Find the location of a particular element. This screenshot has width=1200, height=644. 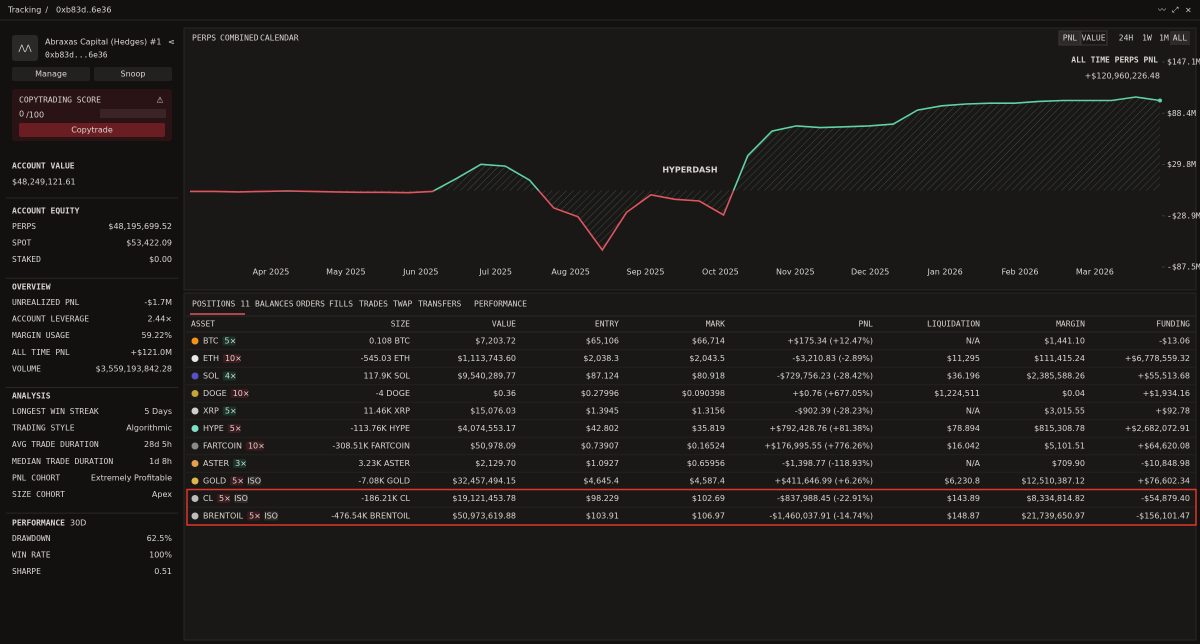

cell: $80.918 is located at coordinates (708, 376).